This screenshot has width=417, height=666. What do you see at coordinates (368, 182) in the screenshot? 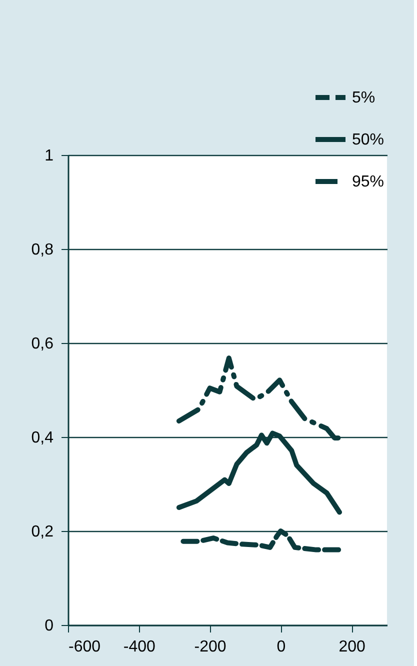
I see `legend-label: 95%` at bounding box center [368, 182].